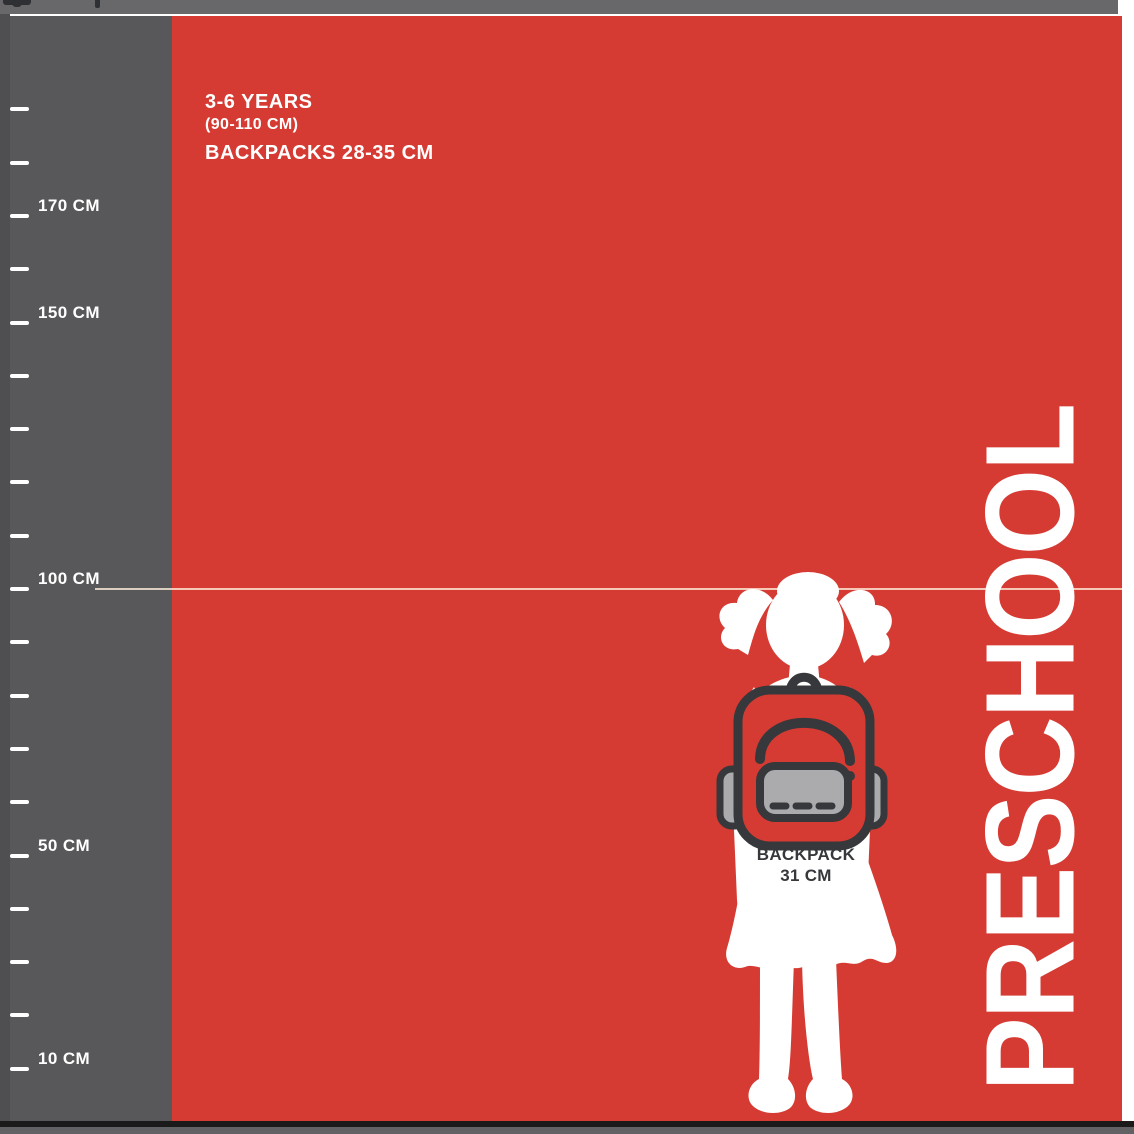  What do you see at coordinates (69, 312) in the screenshot?
I see `ruler-tick-label: 150 CM` at bounding box center [69, 312].